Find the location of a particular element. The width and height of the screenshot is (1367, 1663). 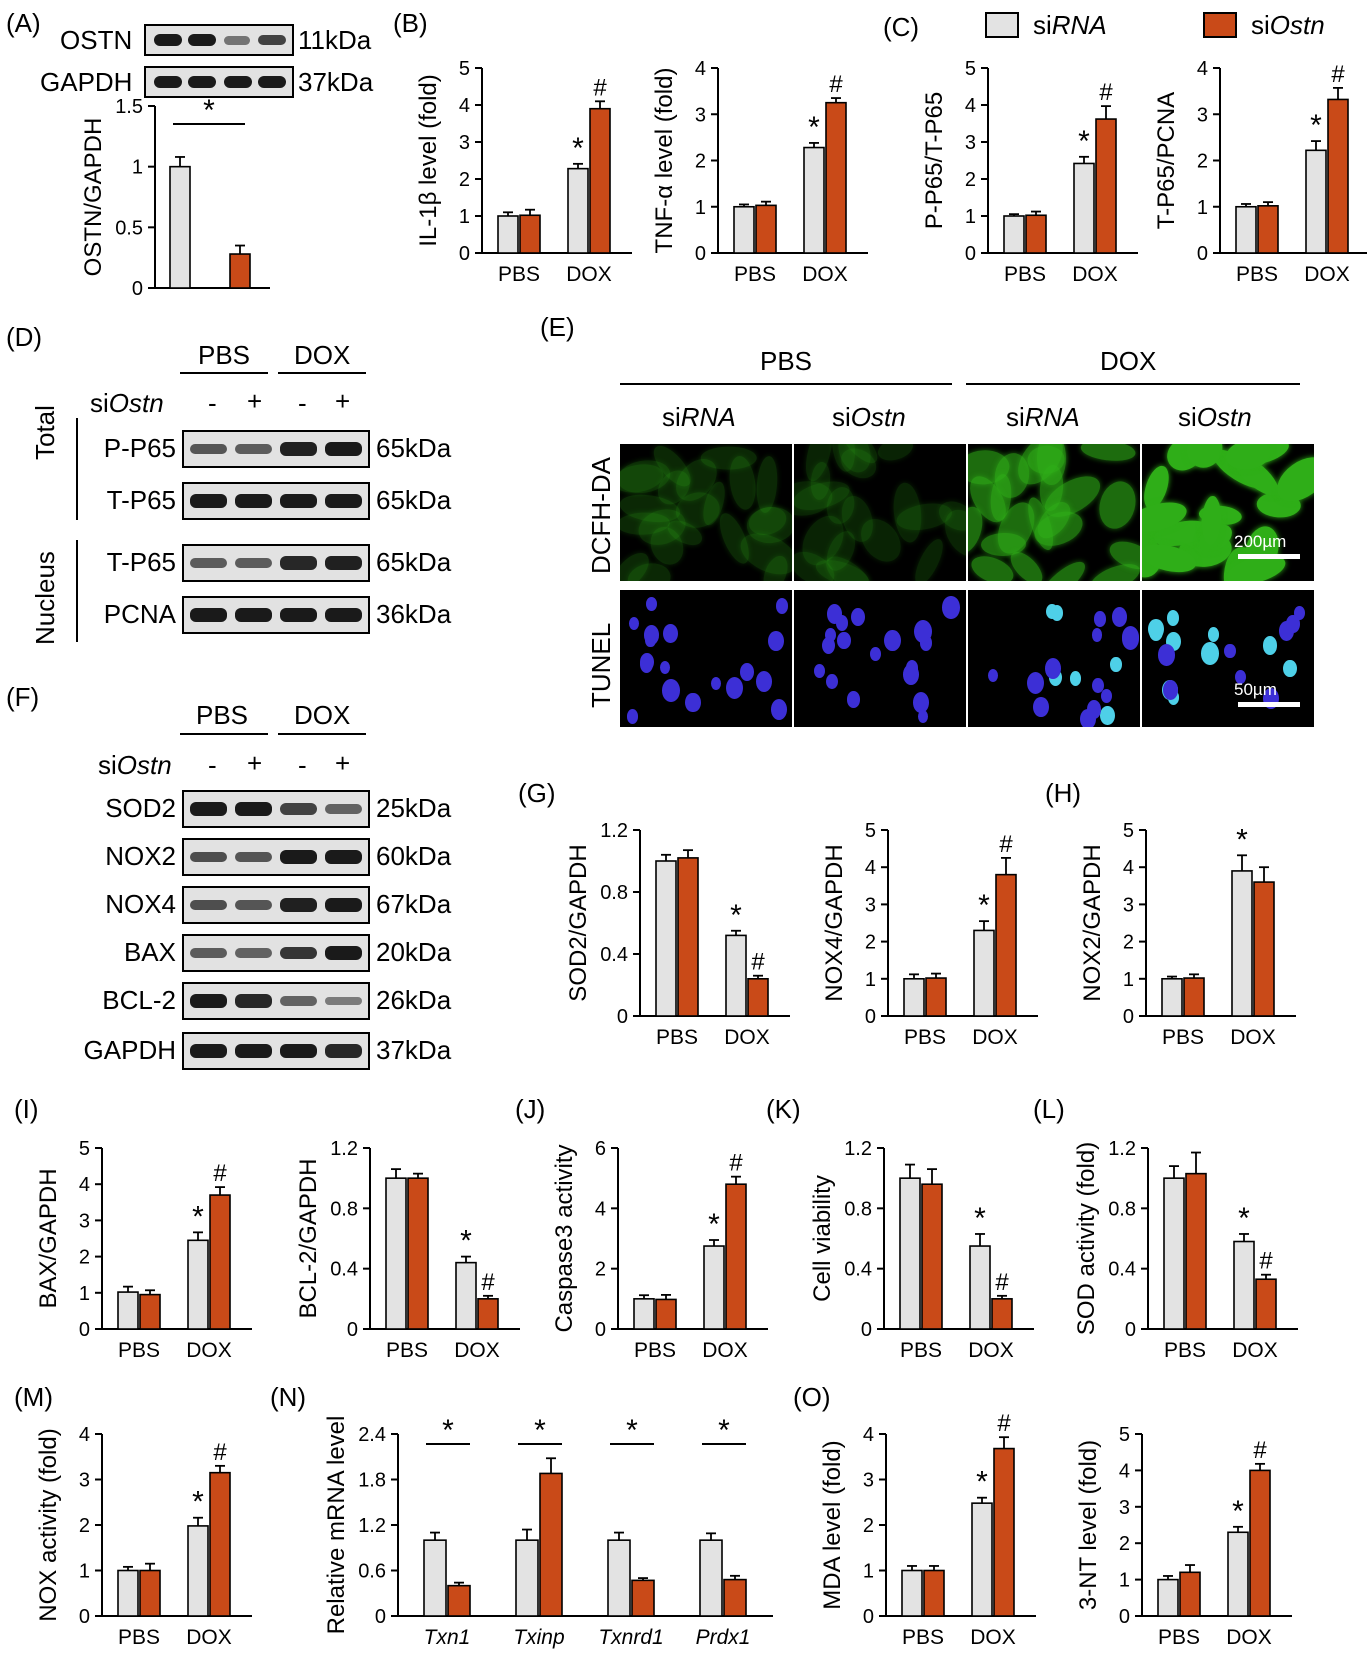

y-axis-label: Relative mRNA level is located at coordinates (336, 1525).